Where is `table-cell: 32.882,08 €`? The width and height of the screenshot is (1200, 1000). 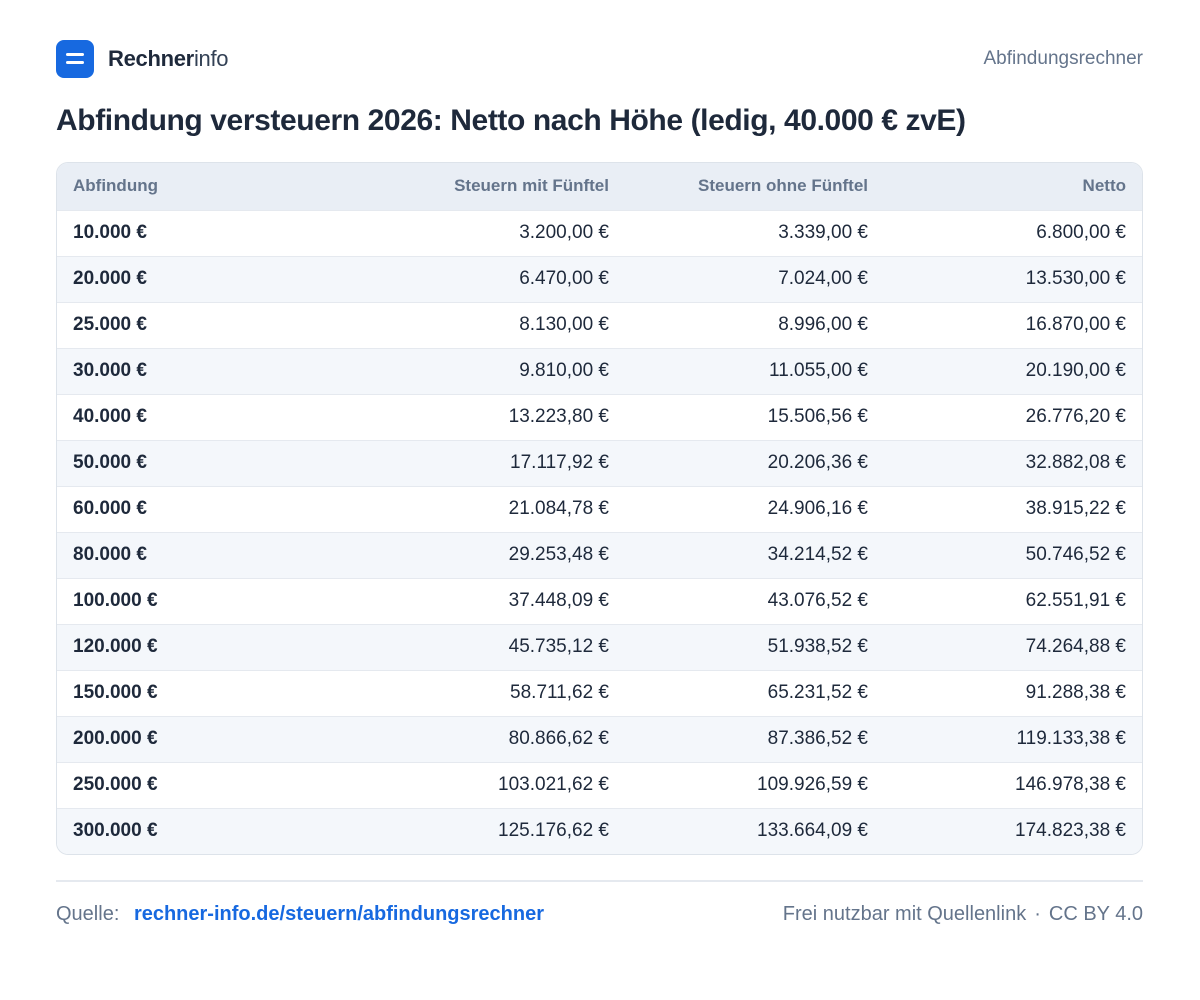 table-cell: 32.882,08 € is located at coordinates (1013, 462).